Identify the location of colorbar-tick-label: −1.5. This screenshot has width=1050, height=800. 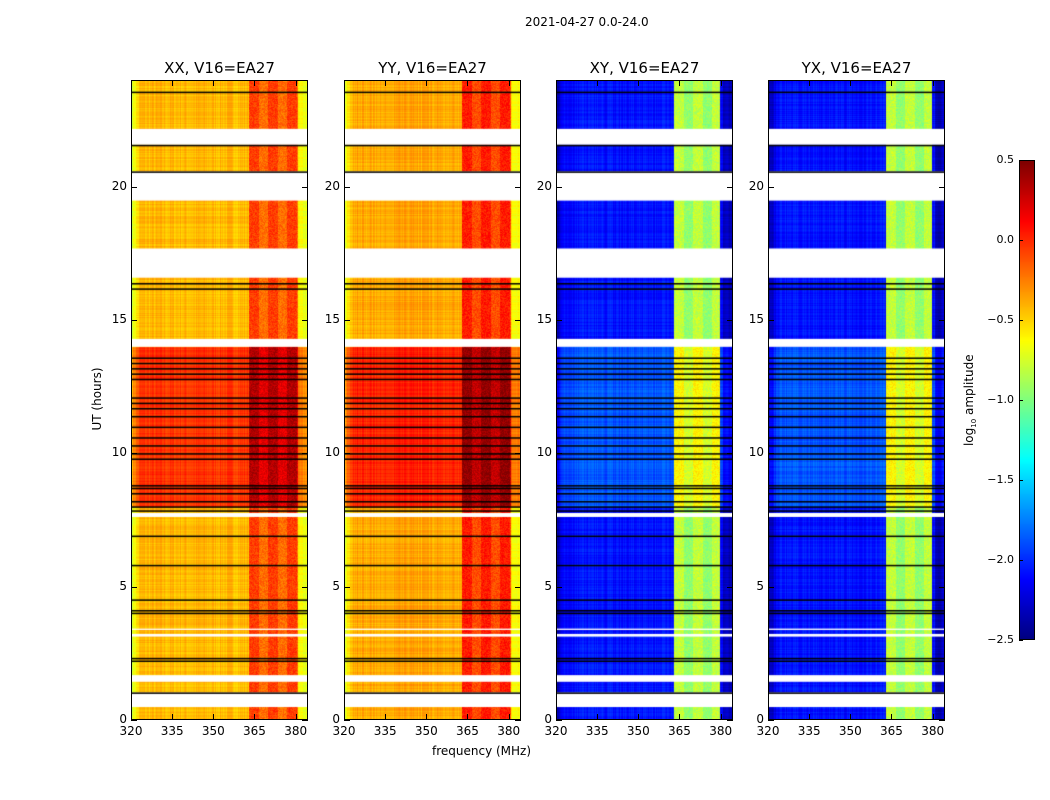
(1000, 479).